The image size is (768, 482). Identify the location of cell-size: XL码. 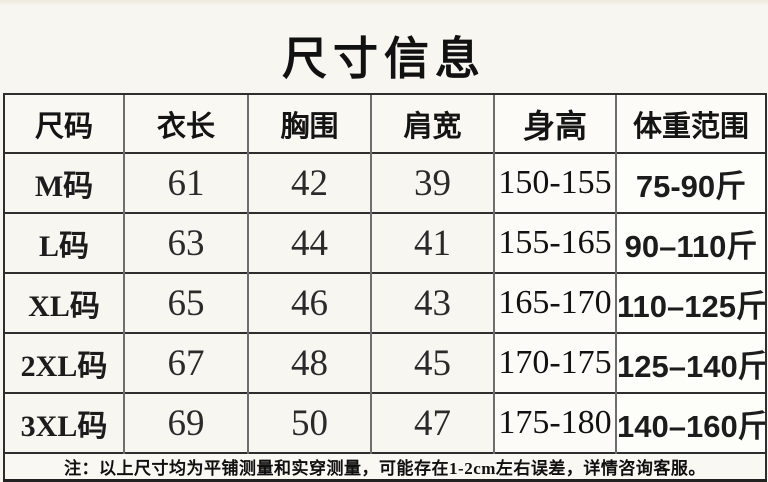
(63, 302).